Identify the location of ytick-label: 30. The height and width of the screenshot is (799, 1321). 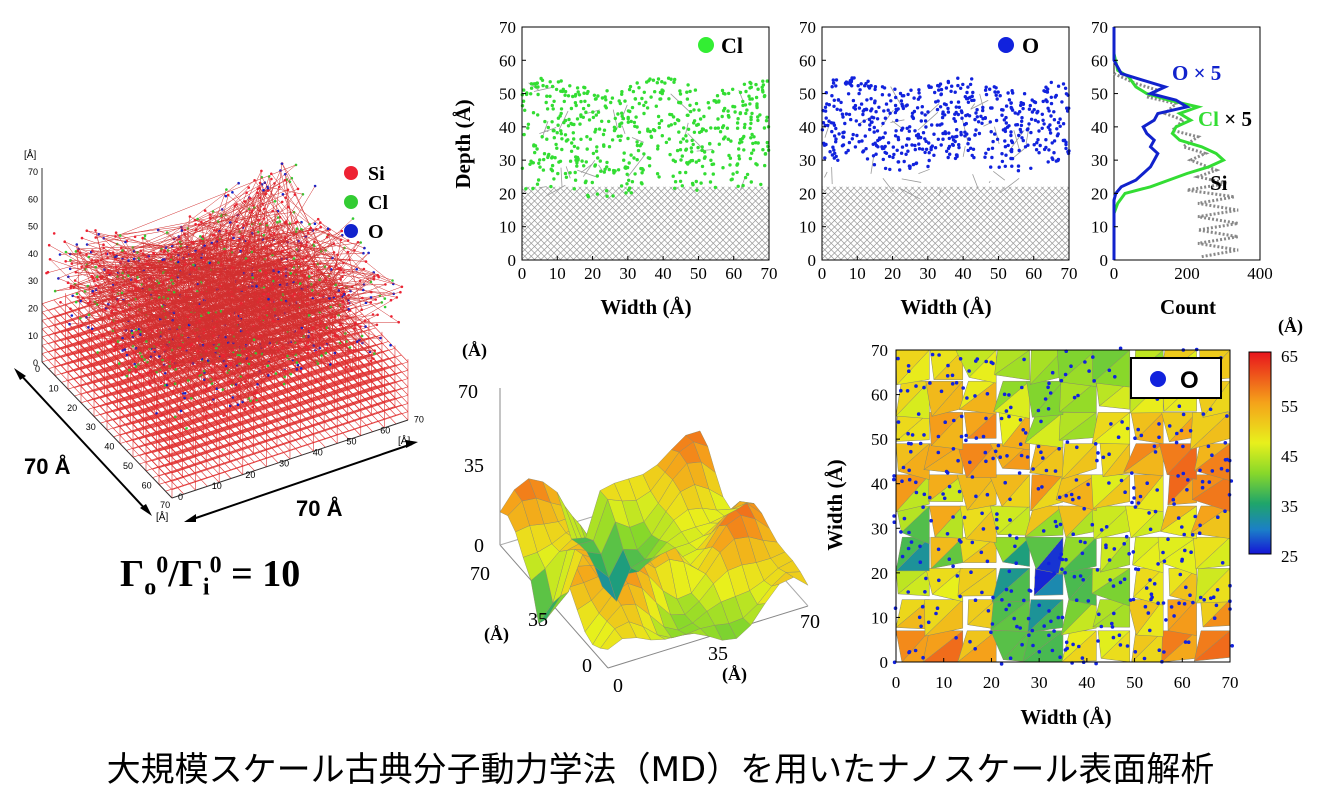
(507, 160).